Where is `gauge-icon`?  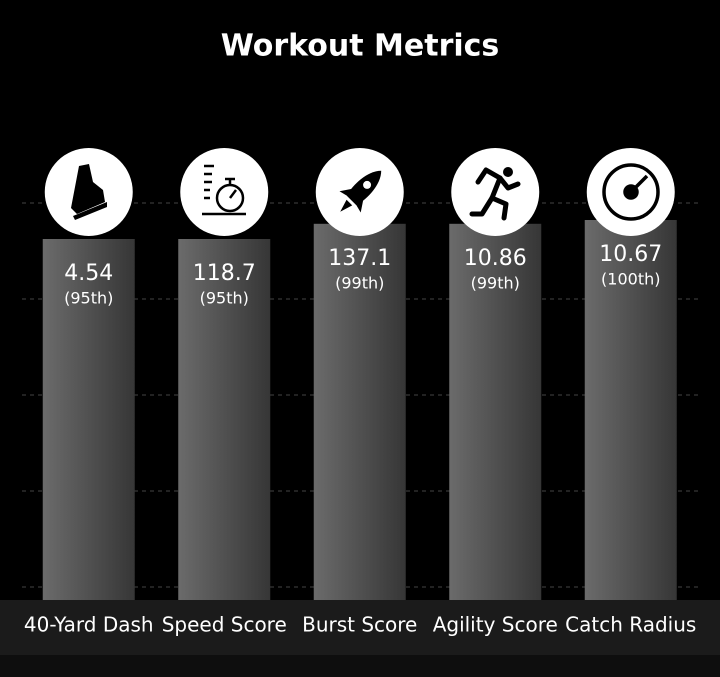 gauge-icon is located at coordinates (631, 192).